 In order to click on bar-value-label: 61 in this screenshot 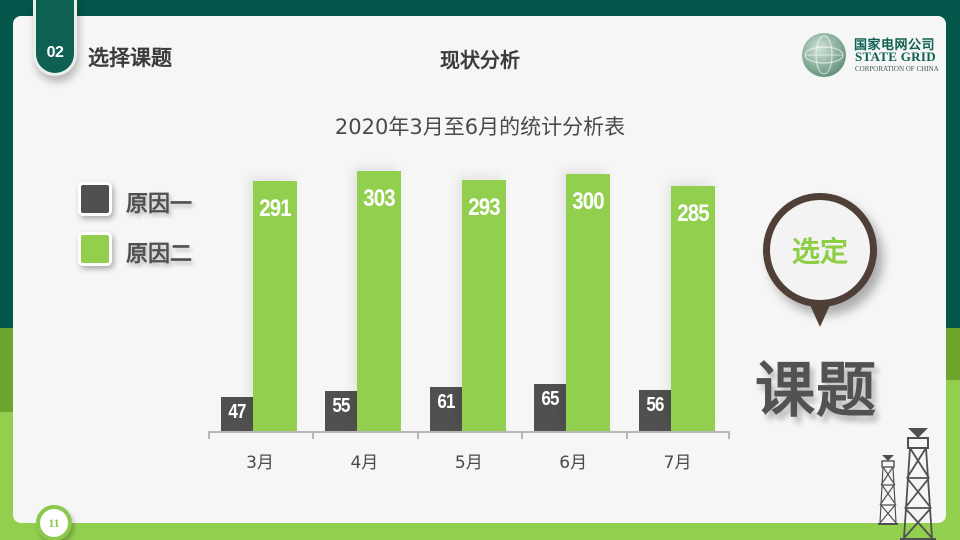, I will do `click(446, 401)`.